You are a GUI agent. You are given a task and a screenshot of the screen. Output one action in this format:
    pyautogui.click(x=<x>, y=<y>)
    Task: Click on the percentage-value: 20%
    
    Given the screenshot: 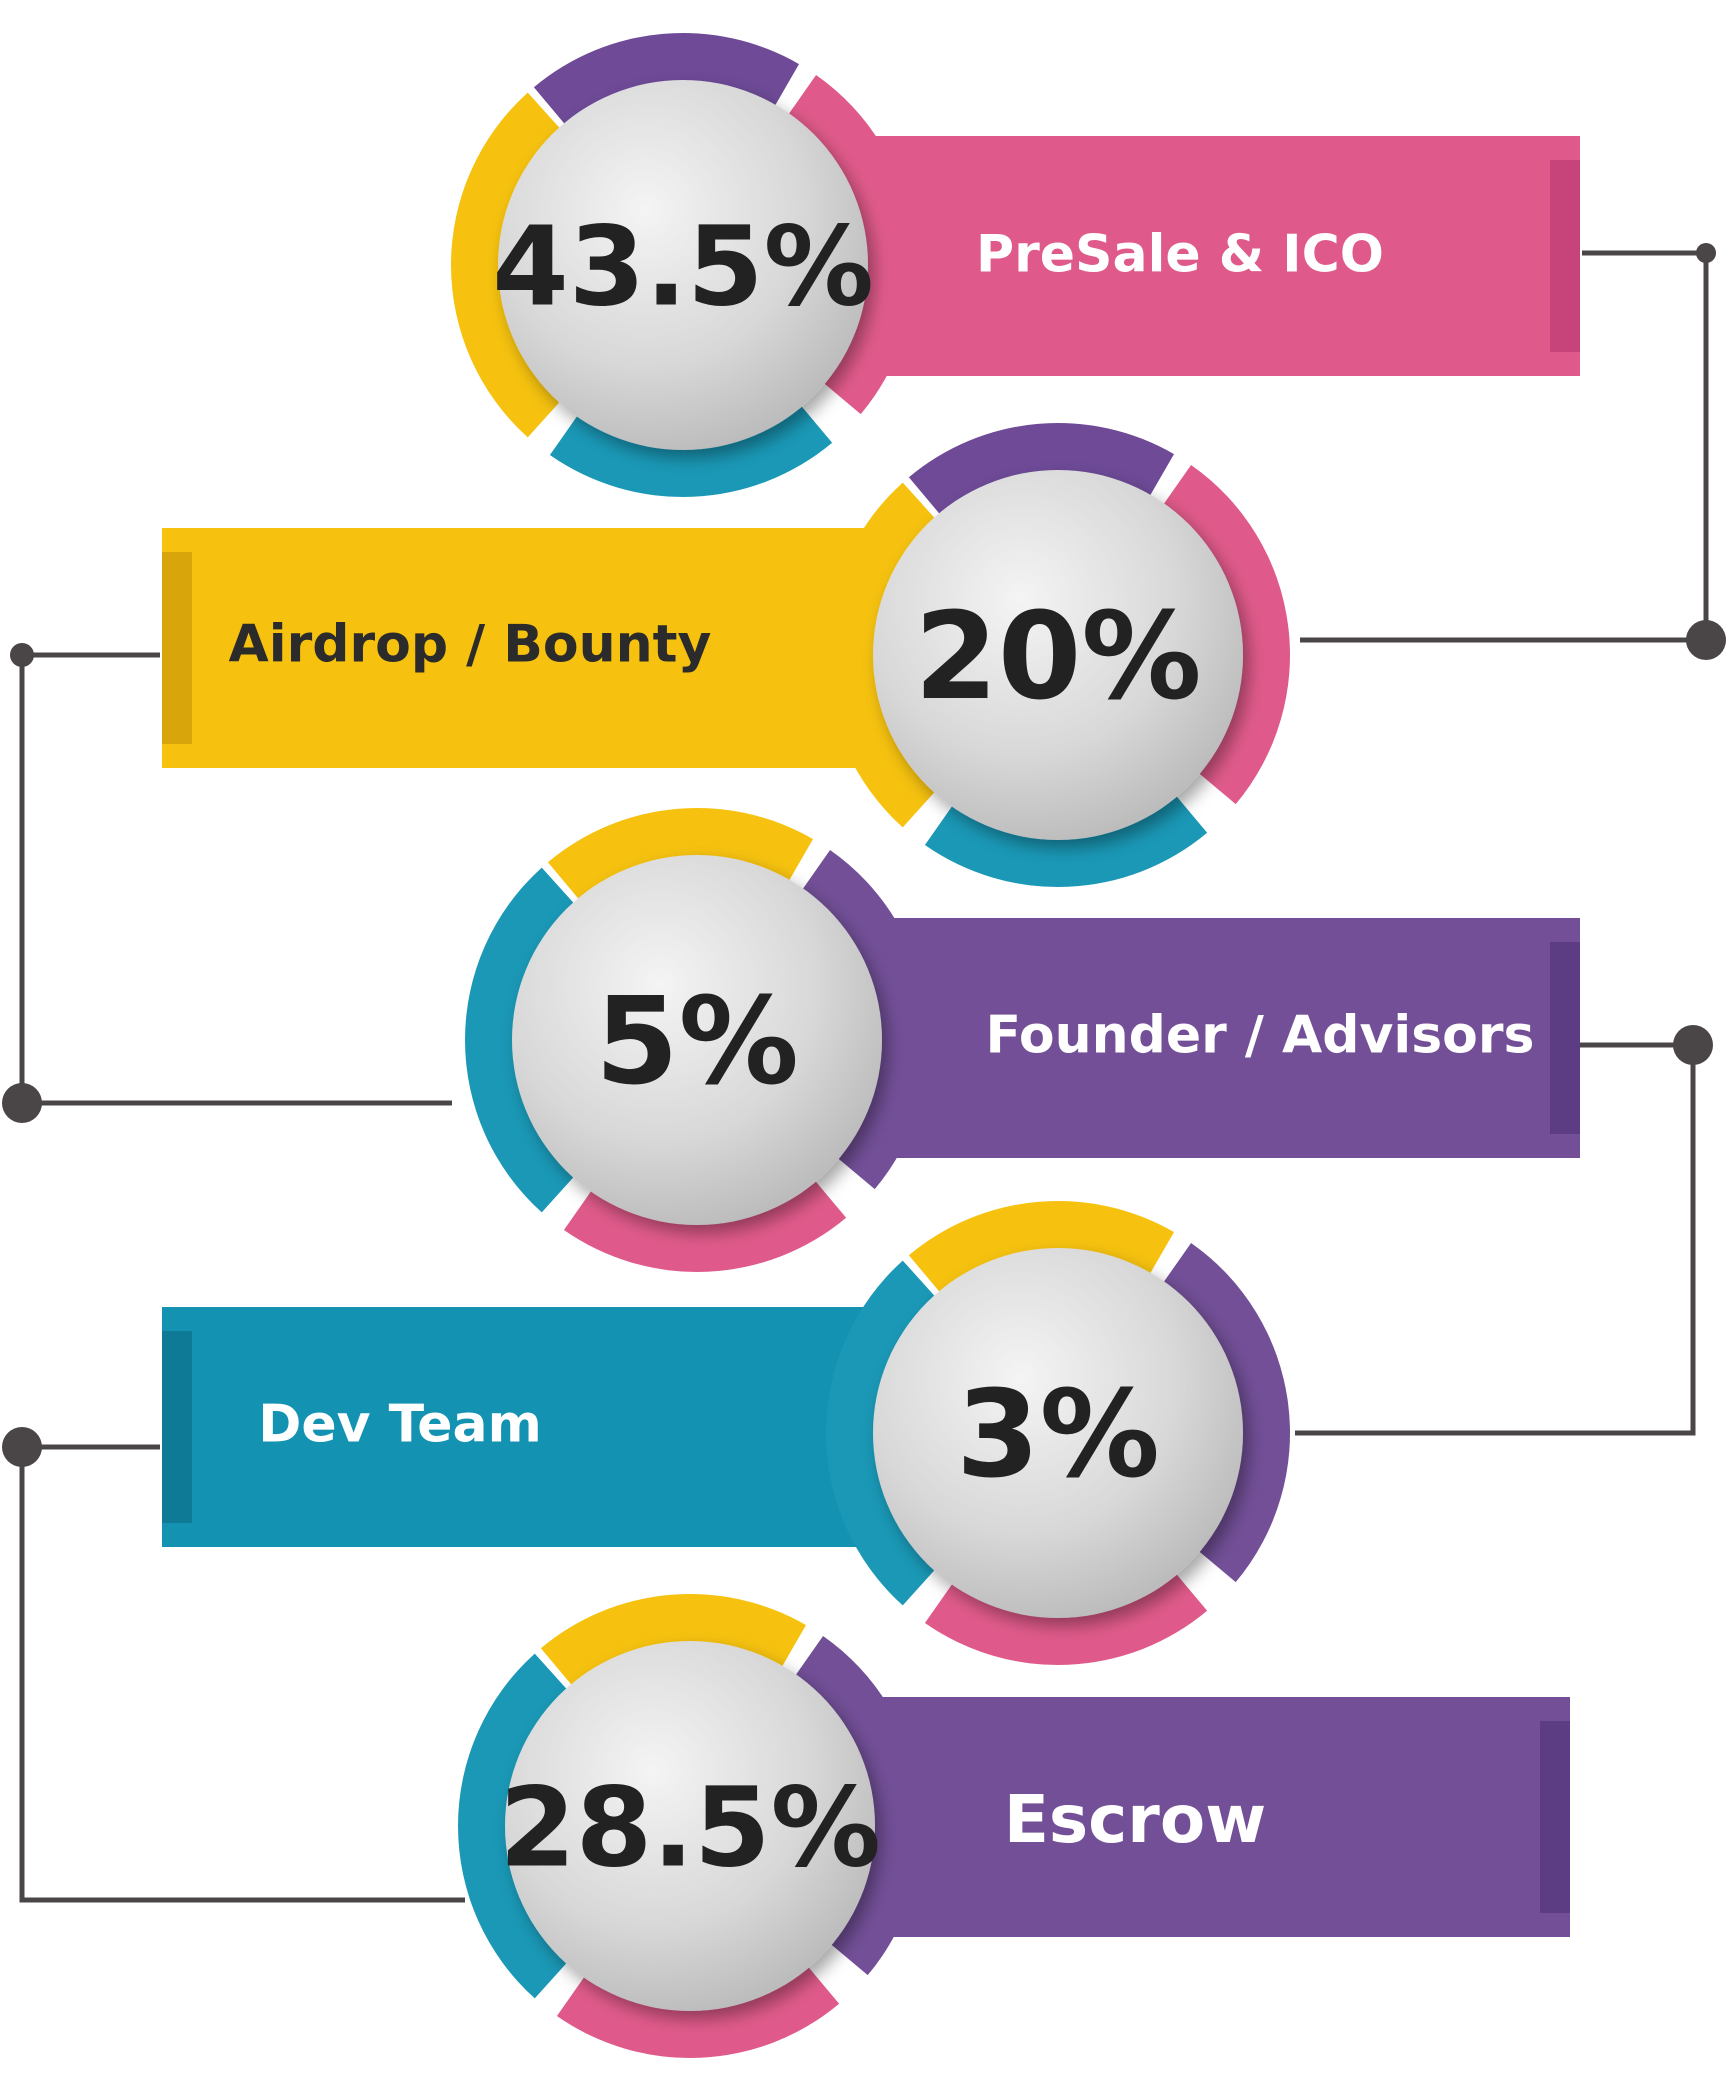 What is the action you would take?
    pyautogui.click(x=1057, y=657)
    